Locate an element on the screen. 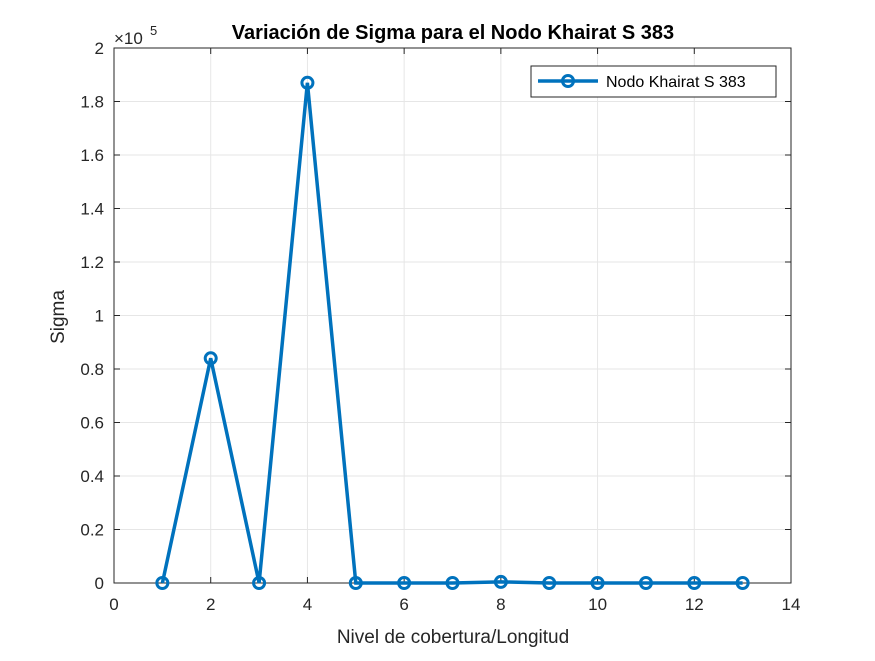  legend: Nodo Khairat S 383 is located at coordinates (653, 81).